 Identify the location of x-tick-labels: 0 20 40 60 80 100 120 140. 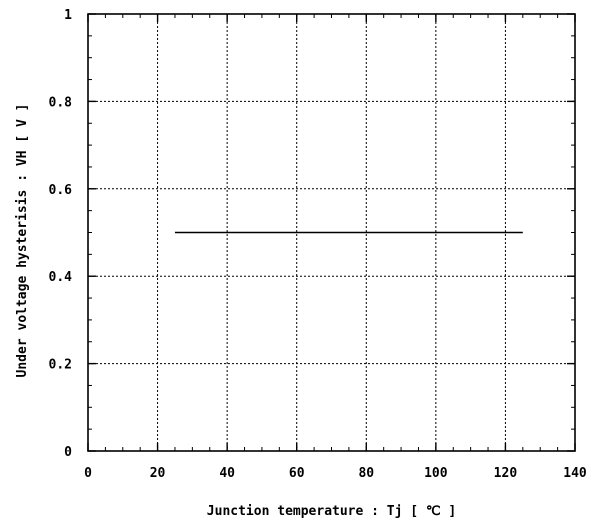
(335, 473).